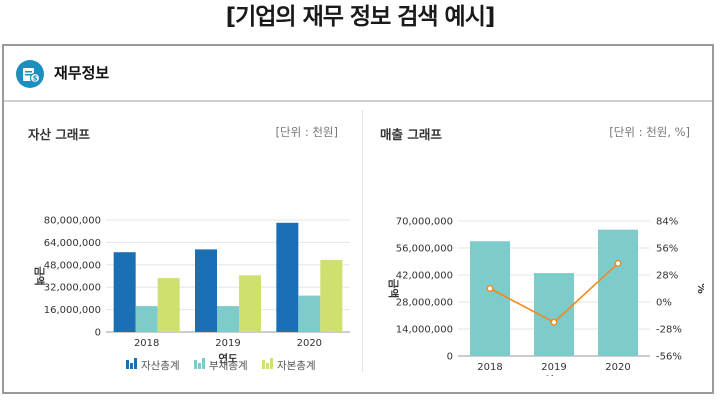  Describe the element at coordinates (490, 288) in the screenshot. I see `sales-growth-point-2018` at that location.